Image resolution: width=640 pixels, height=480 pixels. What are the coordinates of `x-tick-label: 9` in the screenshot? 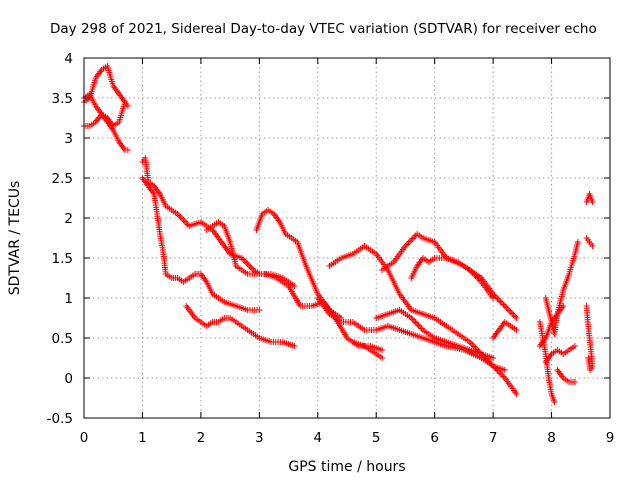 It's located at (610, 438).